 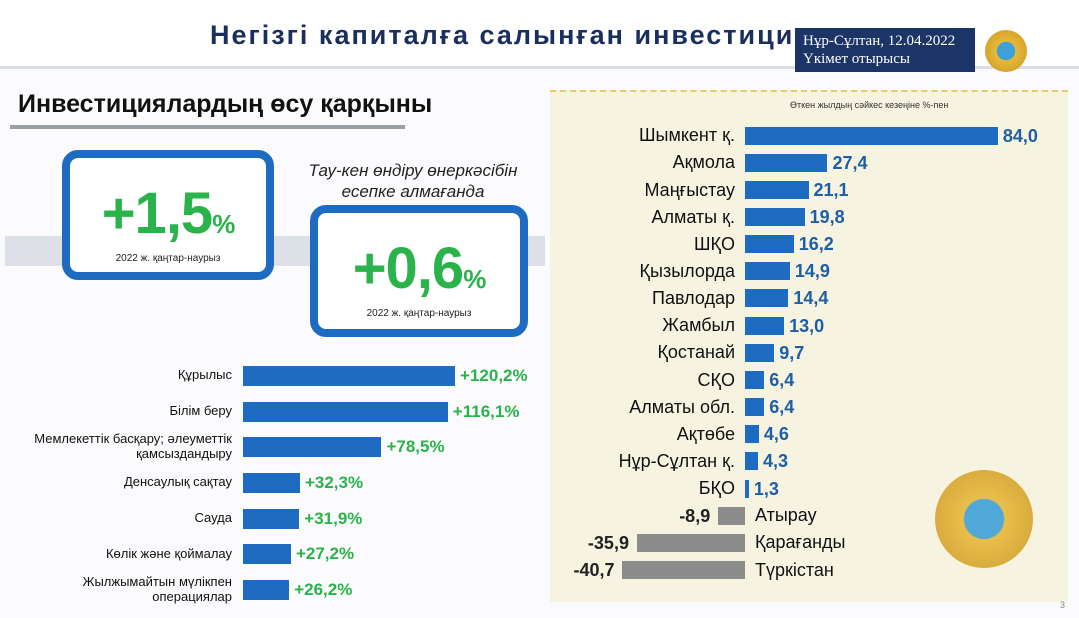 What do you see at coordinates (207, 127) in the screenshot?
I see `title-underline` at bounding box center [207, 127].